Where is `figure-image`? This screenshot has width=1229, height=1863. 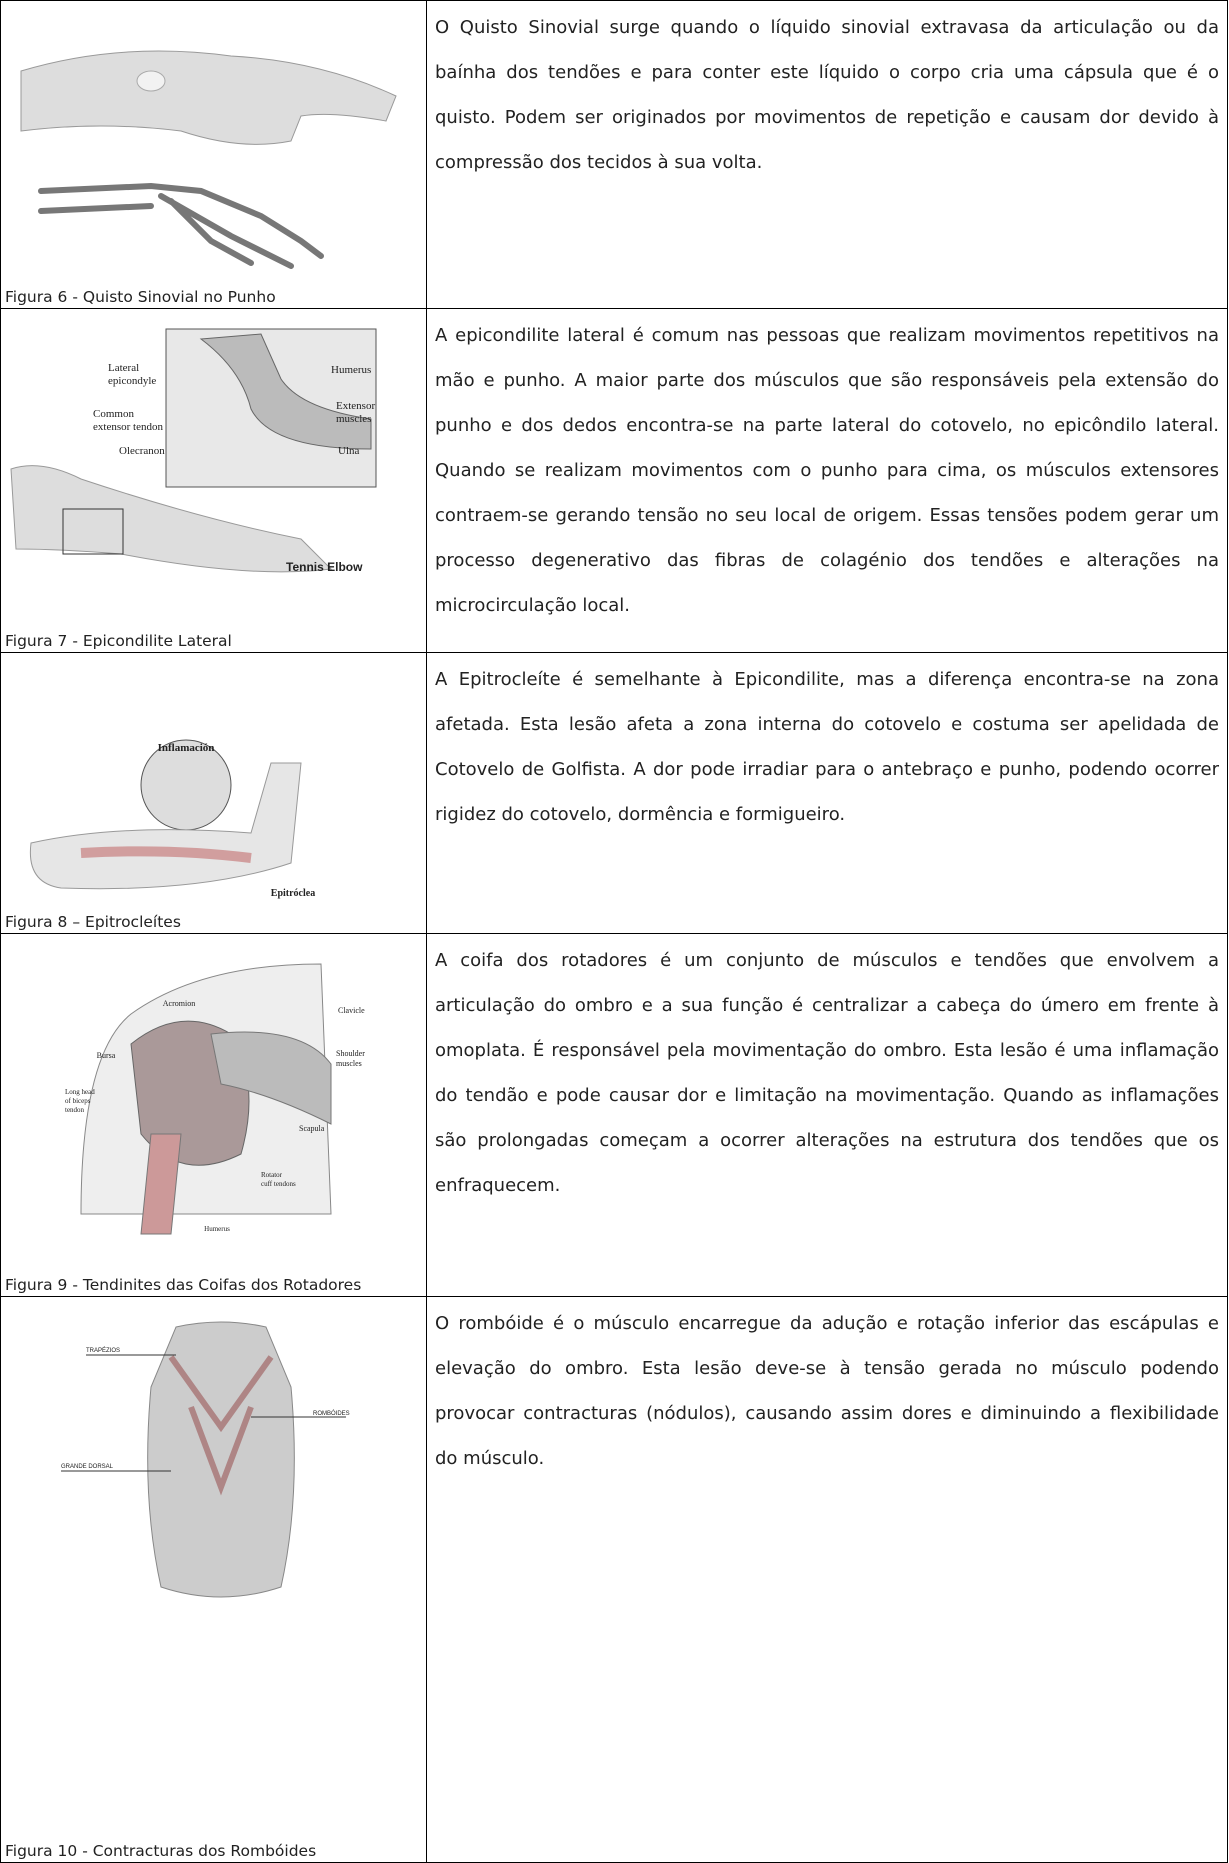 figure-image is located at coordinates (208, 159).